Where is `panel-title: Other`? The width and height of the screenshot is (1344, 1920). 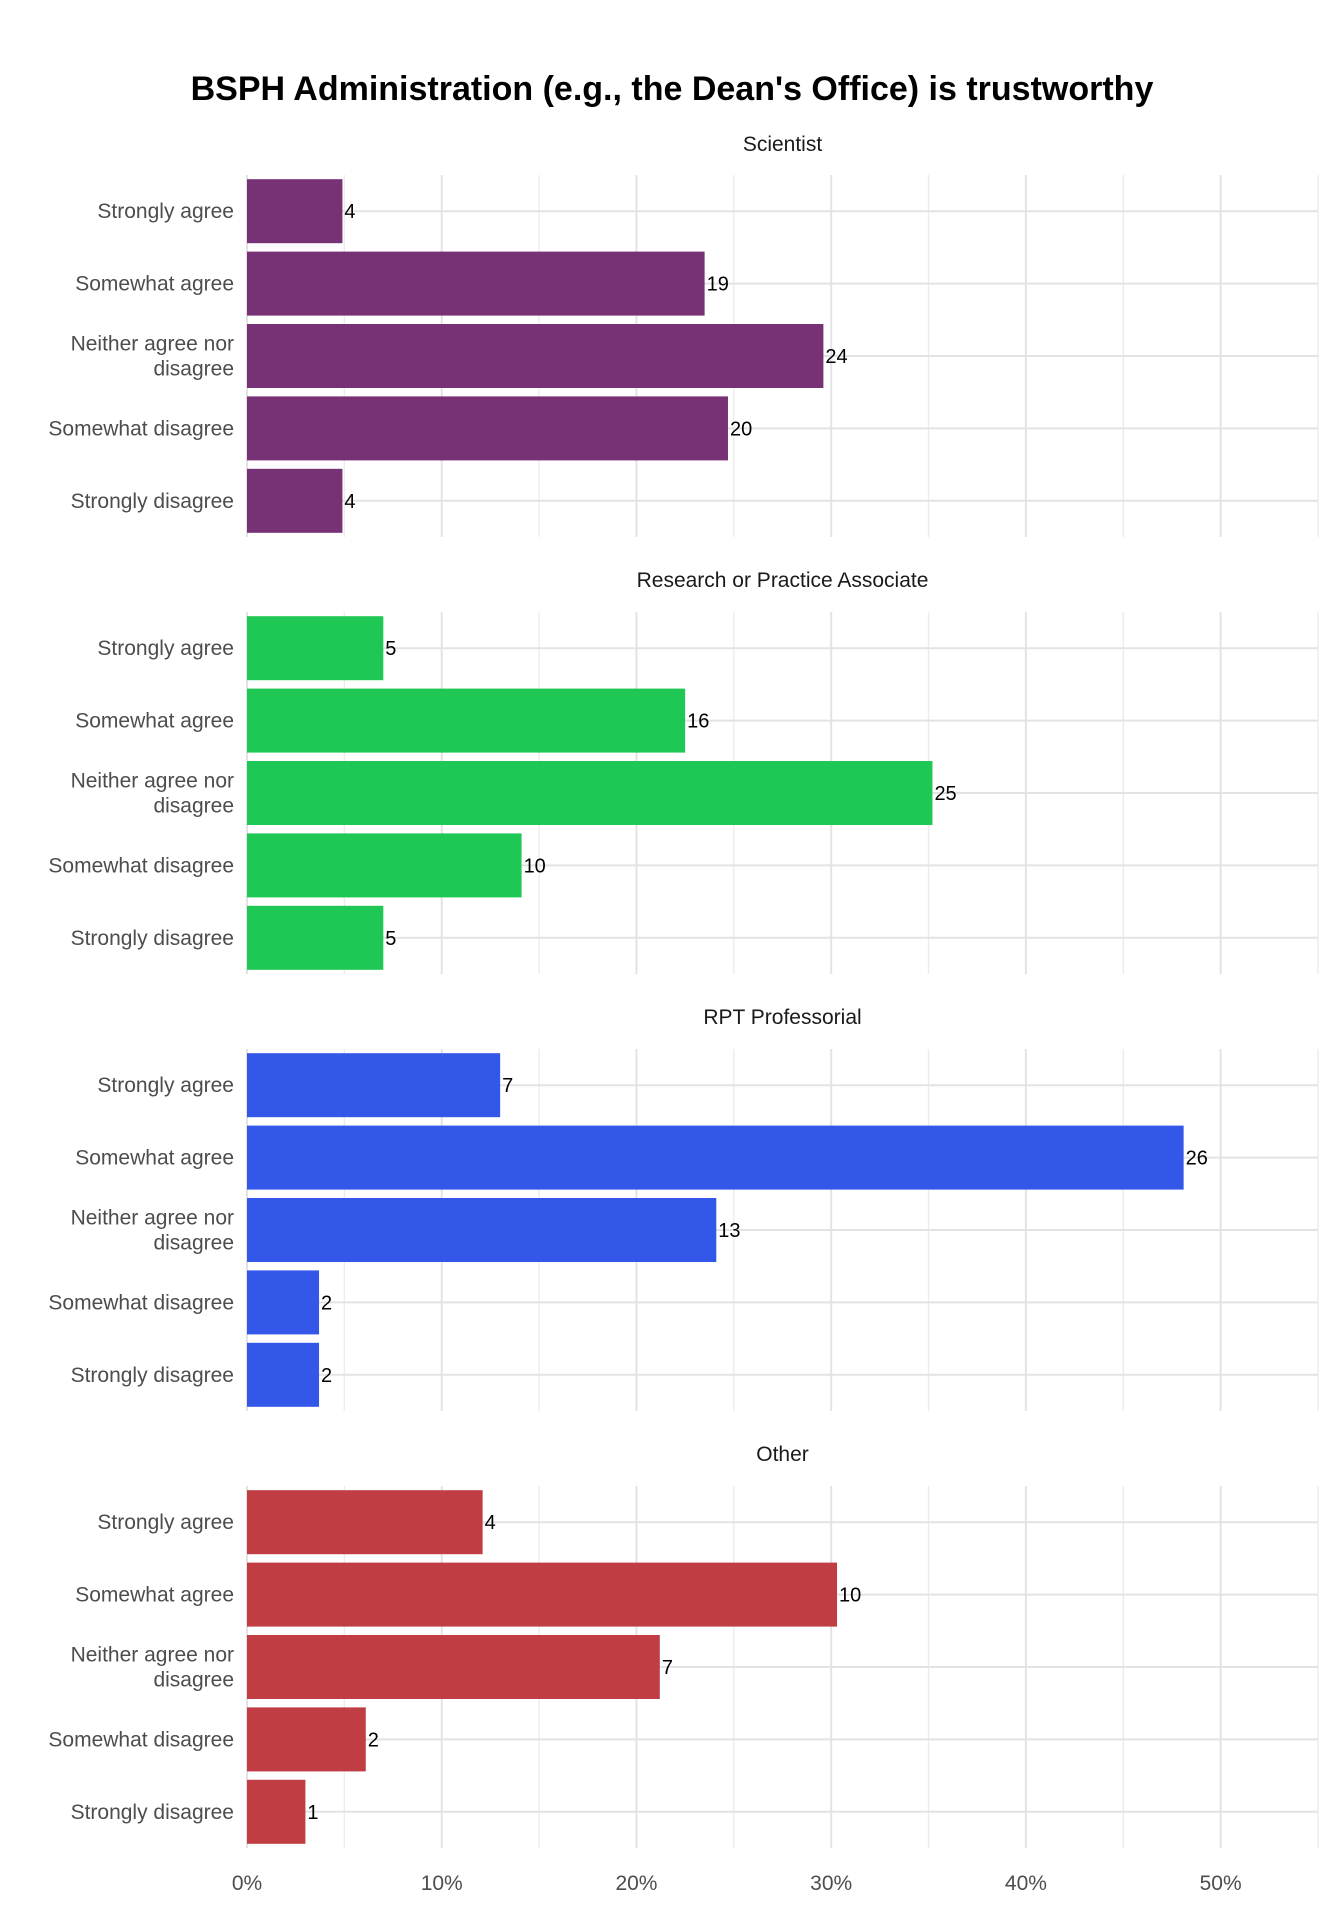 panel-title: Other is located at coordinates (782, 1454).